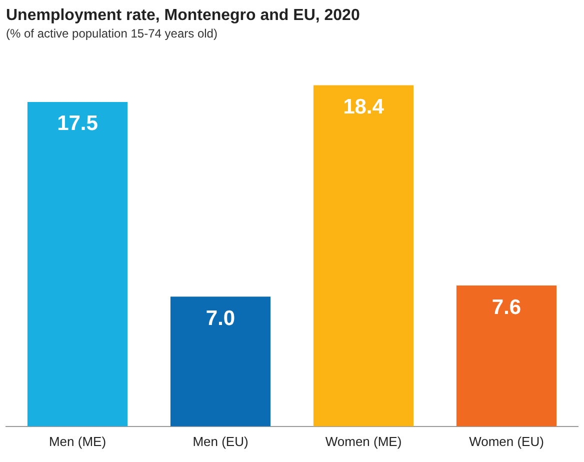 Image resolution: width=584 pixels, height=462 pixels. Describe the element at coordinates (77, 124) in the screenshot. I see `data-label: 17.5` at that location.